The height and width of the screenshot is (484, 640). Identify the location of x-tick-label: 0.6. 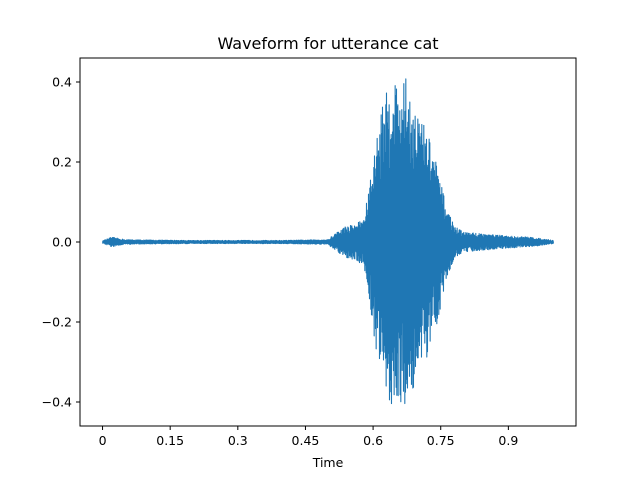
(373, 440).